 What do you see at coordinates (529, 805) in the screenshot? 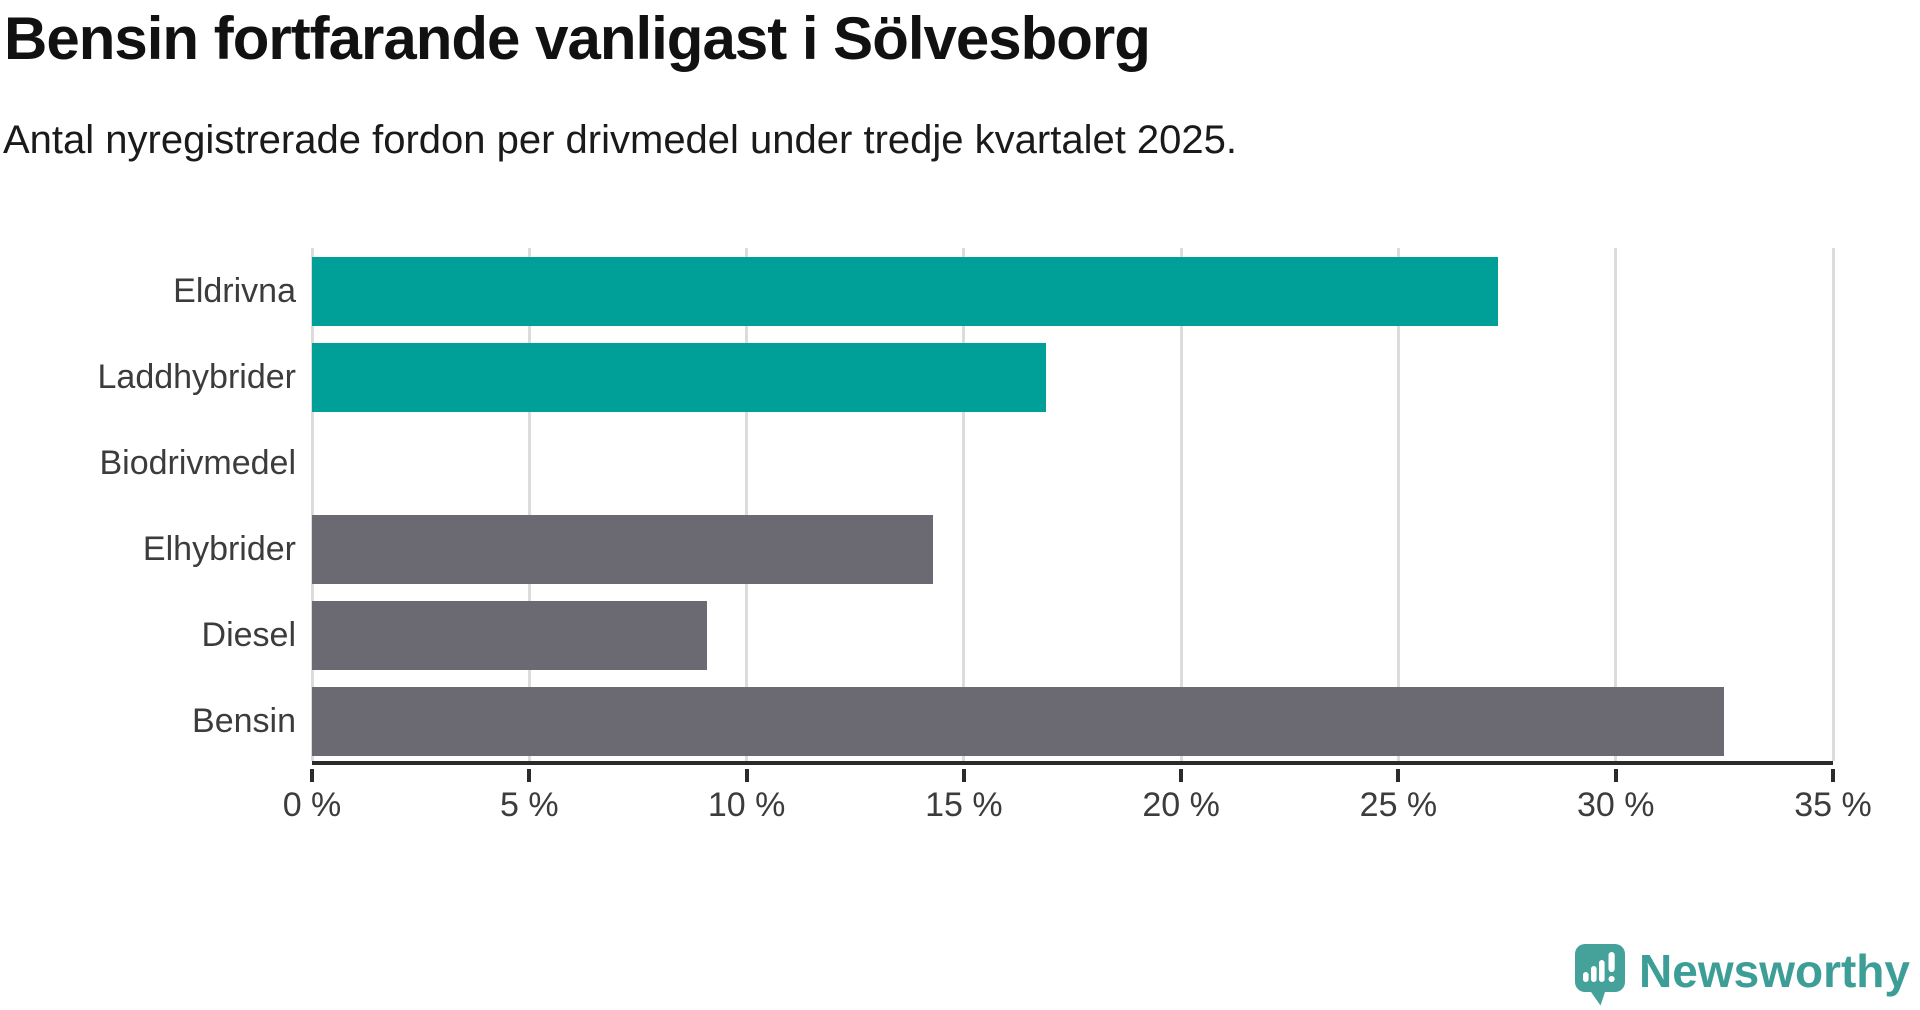
I see `x-axis-tick-label: 5 %` at bounding box center [529, 805].